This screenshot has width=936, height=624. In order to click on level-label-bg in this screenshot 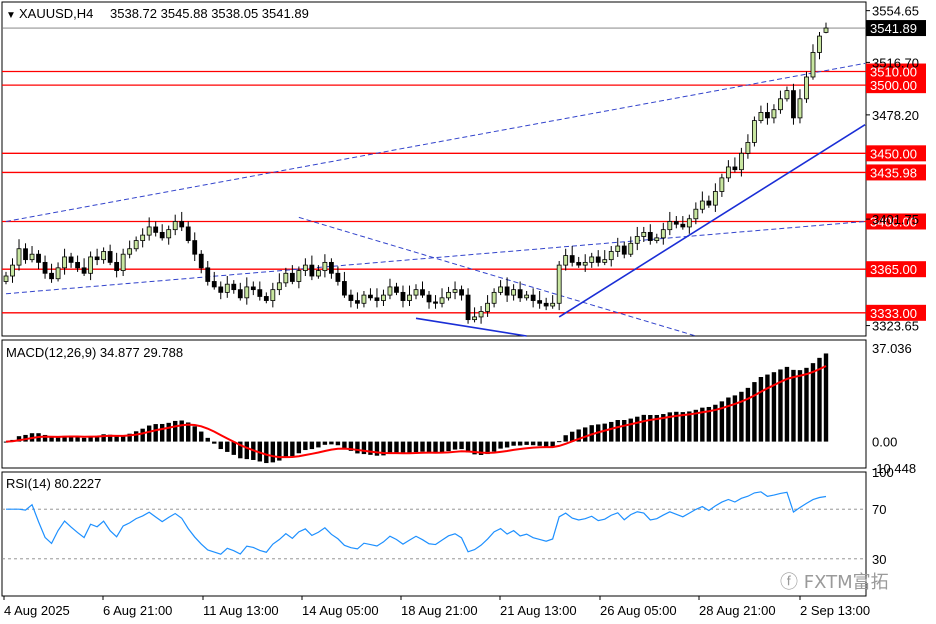, I will do `click(896, 85)`.